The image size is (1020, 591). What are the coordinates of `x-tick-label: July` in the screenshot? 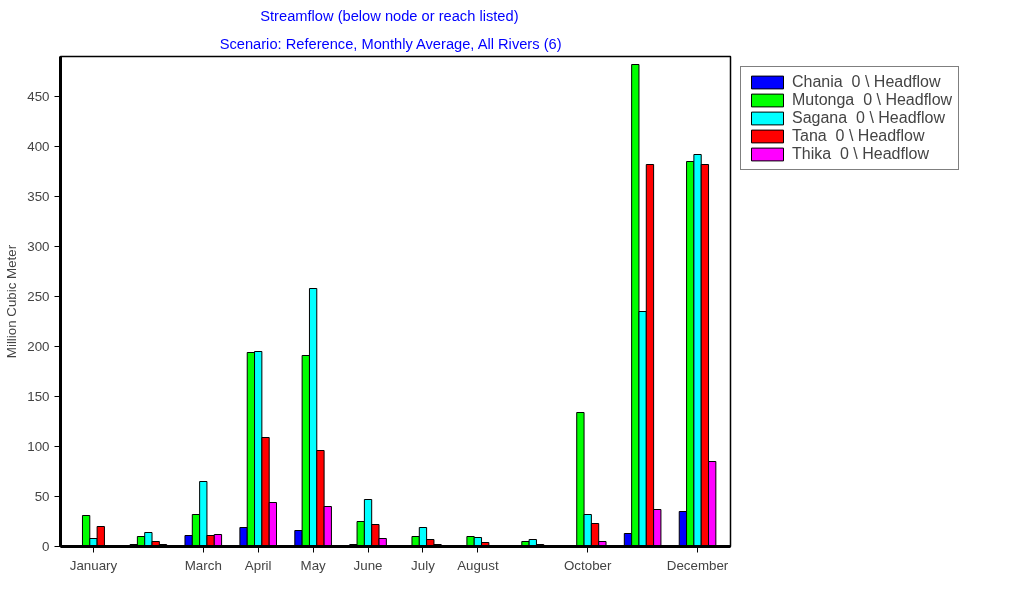 It's located at (423, 565).